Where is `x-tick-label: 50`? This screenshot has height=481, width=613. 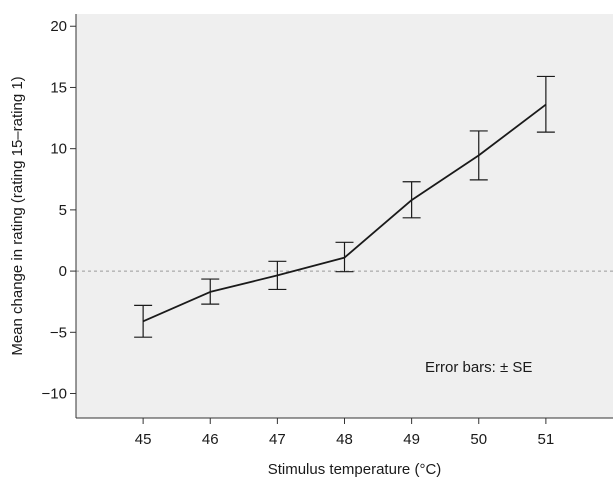
x-tick-label: 50 is located at coordinates (478, 439).